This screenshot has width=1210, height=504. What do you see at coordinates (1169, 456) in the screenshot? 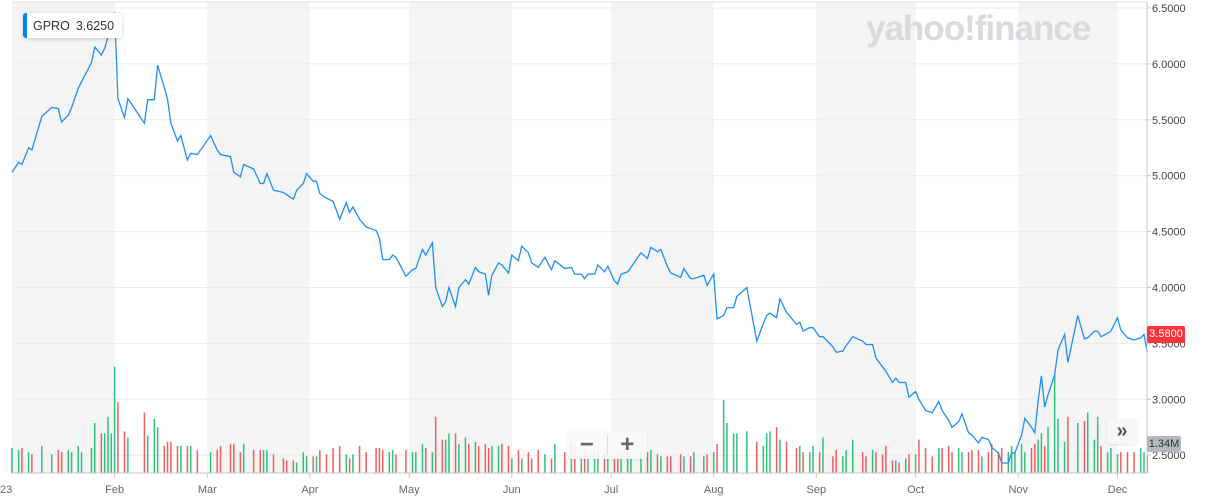
I see `y-tick-label: 2.5000` at bounding box center [1169, 456].